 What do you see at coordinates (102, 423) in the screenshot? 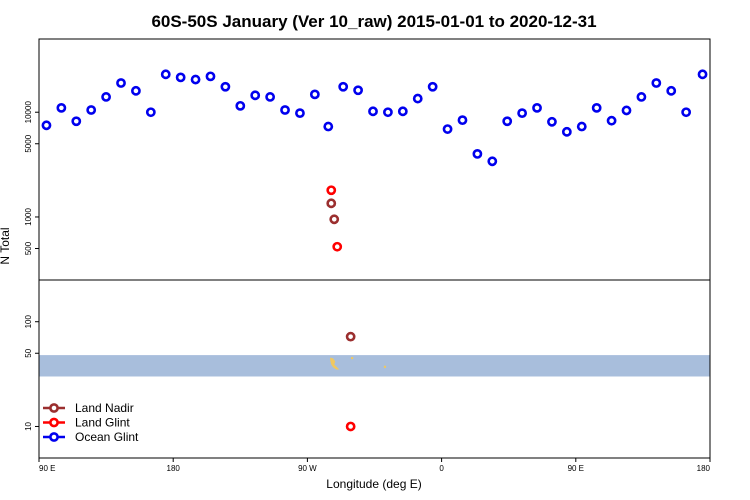
I see `legend-label-land-glint: Land Glint` at bounding box center [102, 423].